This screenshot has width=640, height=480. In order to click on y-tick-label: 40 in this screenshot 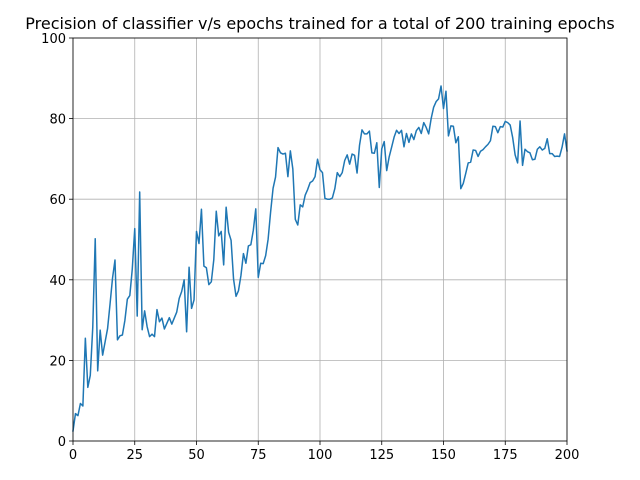, I will do `click(57, 281)`.